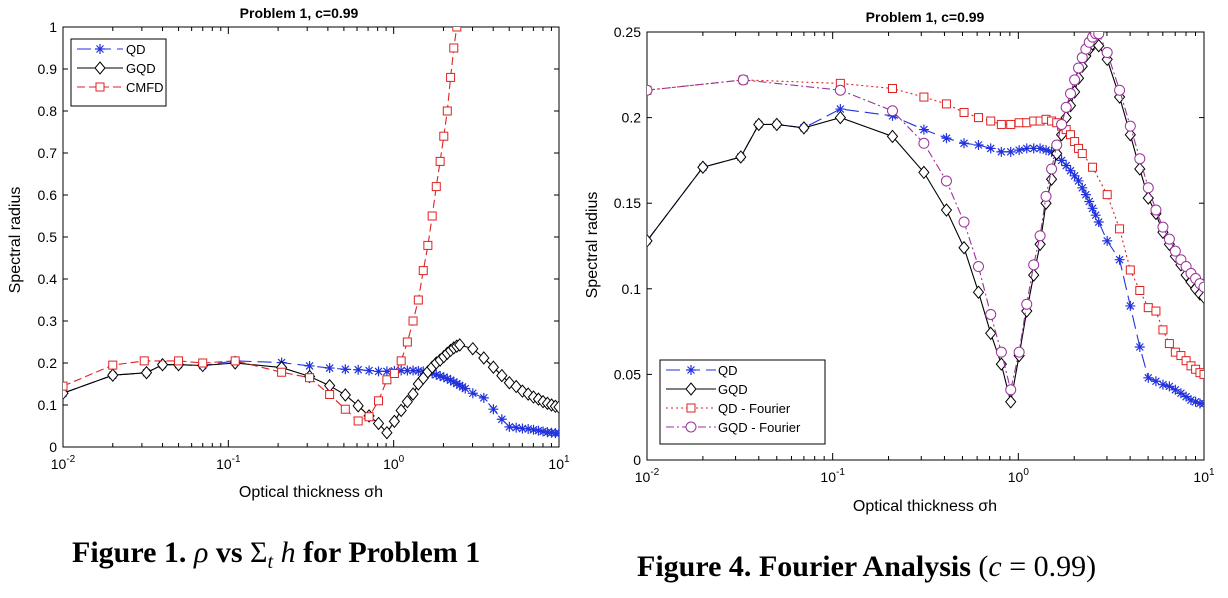  I want to click on legend-label: QD, so click(728, 370).